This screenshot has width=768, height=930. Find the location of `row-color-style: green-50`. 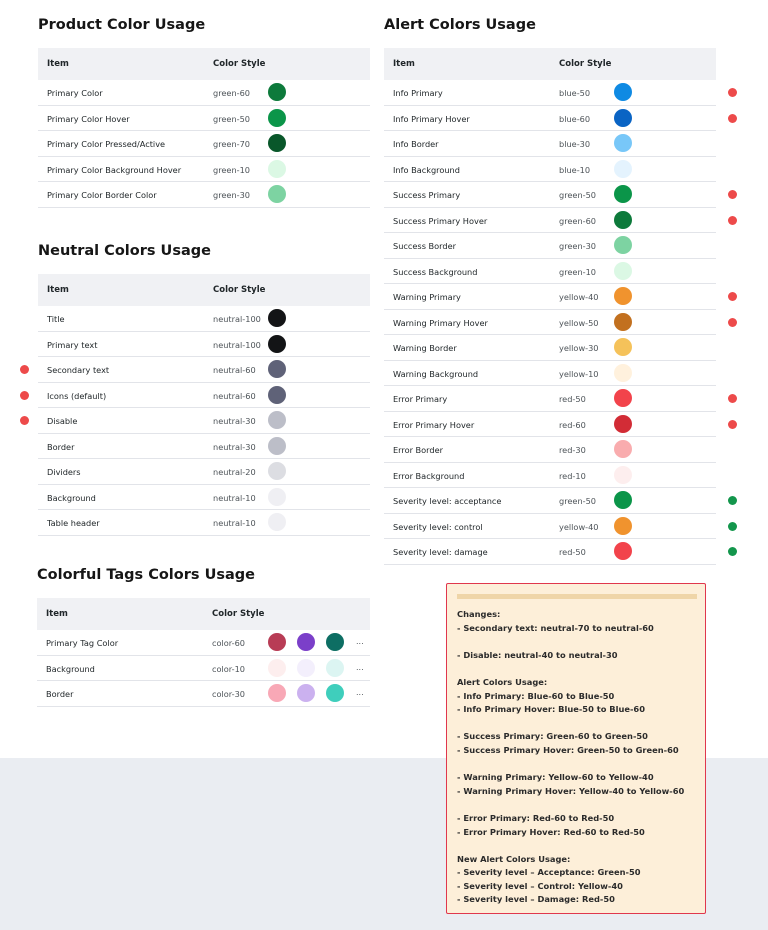

row-color-style: green-50 is located at coordinates (578, 195).